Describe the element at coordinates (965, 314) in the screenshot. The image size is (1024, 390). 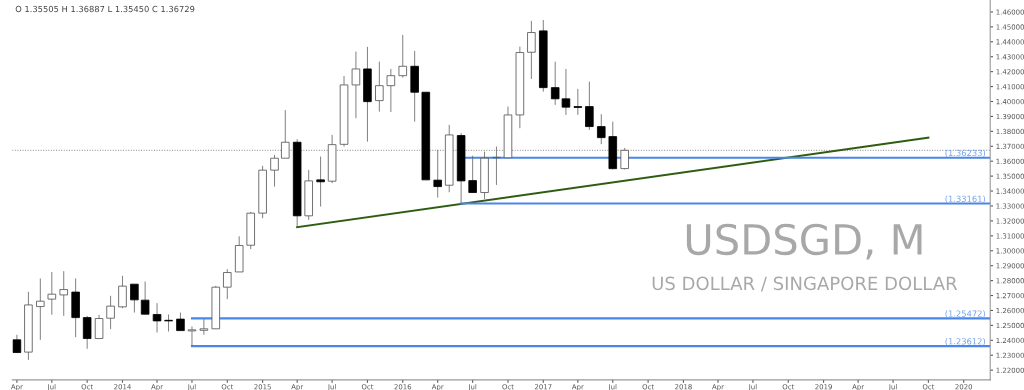
I see `annotation: (1.25472)` at that location.